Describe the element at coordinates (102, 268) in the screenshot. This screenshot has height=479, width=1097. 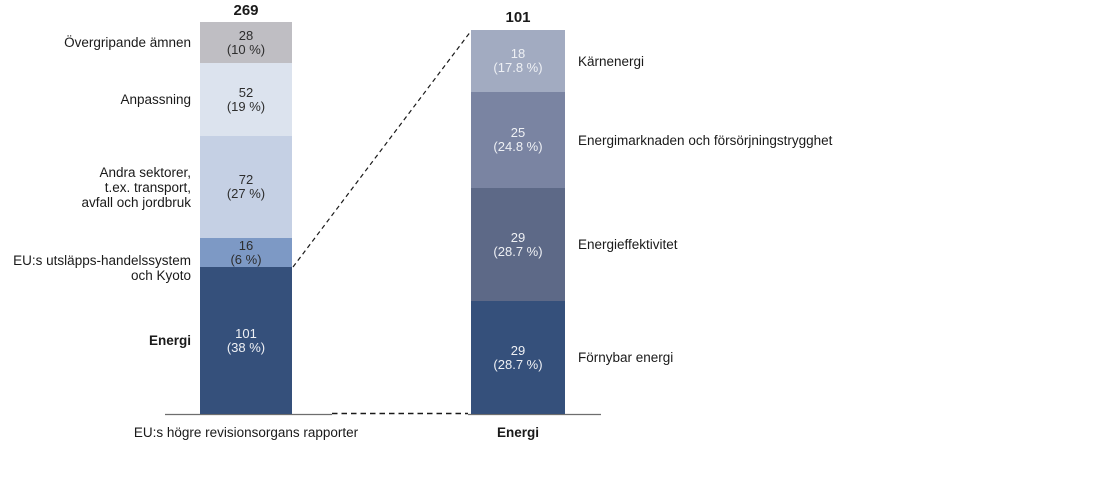
I see `category-label-utslappshandel: EU:s utsläpps-handelssystem och Kyoto` at that location.